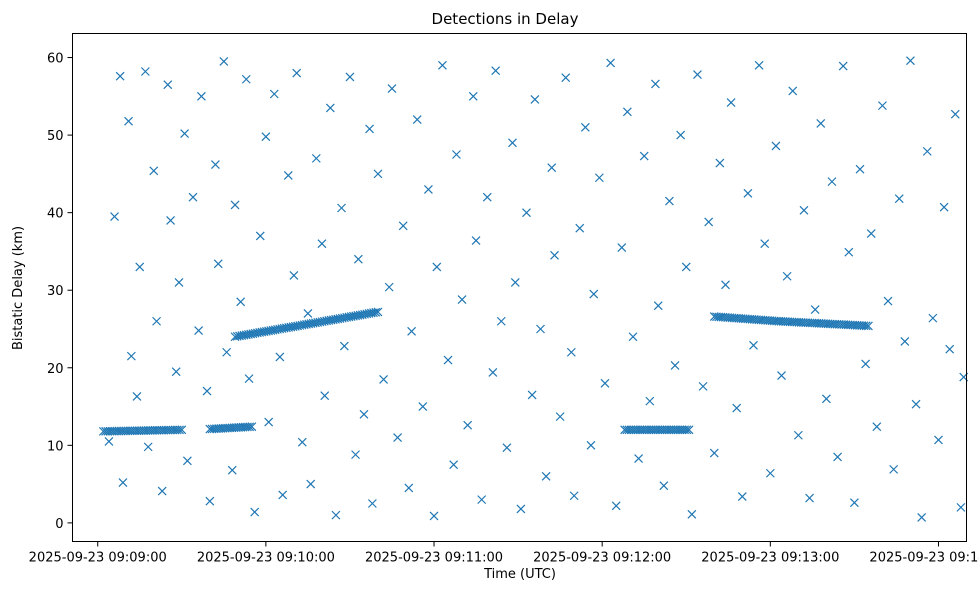 This screenshot has height=590, width=979. I want to click on x-tick-label: 2025-09-23 09:12:00, so click(602, 558).